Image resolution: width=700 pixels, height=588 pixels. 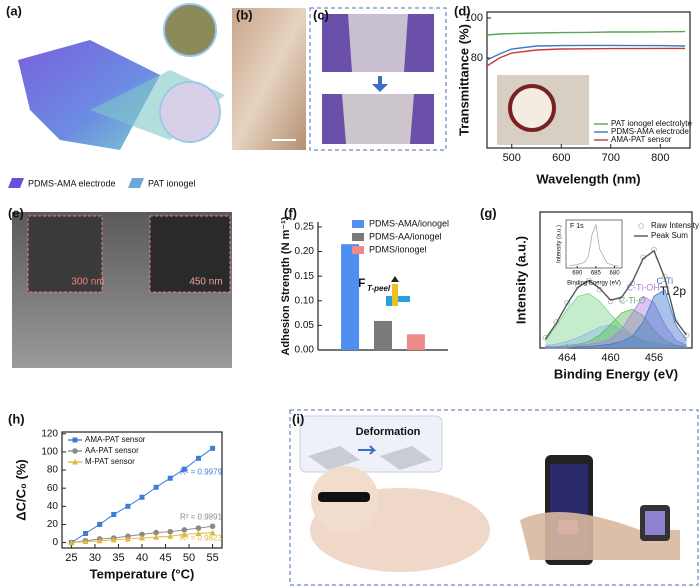 What do you see at coordinates (675, 225) in the screenshot?
I see `legend-label: Raw Intensity` at bounding box center [675, 225].